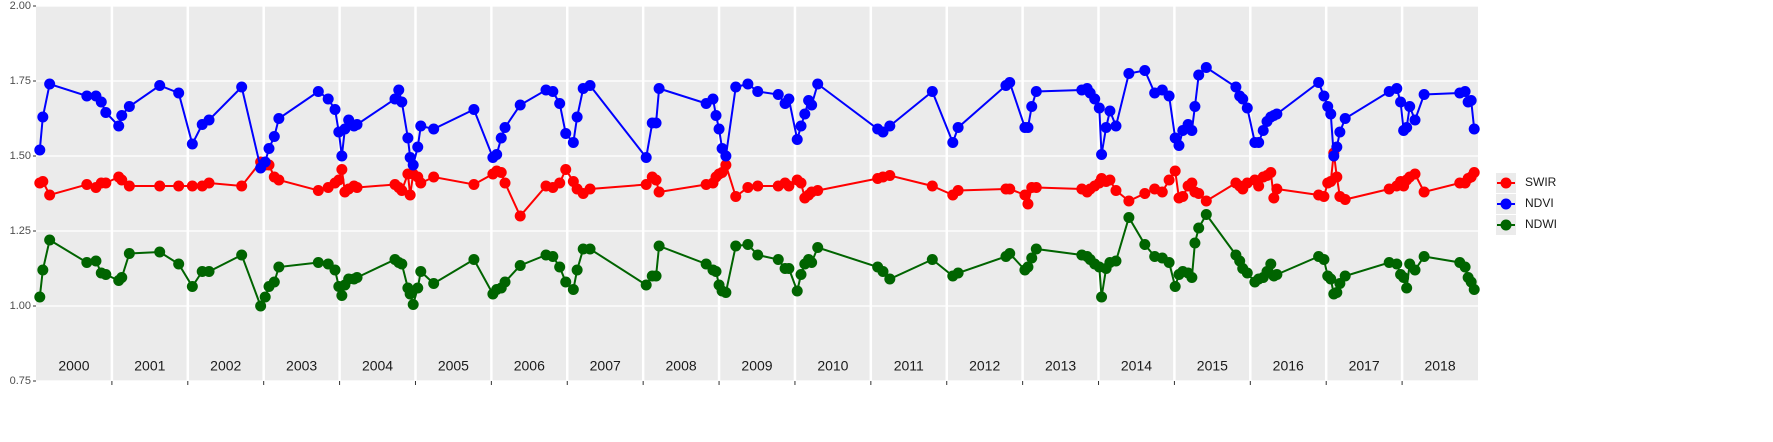 This screenshot has width=1773, height=442. What do you see at coordinates (20, 381) in the screenshot?
I see `y-tick-label: 0.75` at bounding box center [20, 381].